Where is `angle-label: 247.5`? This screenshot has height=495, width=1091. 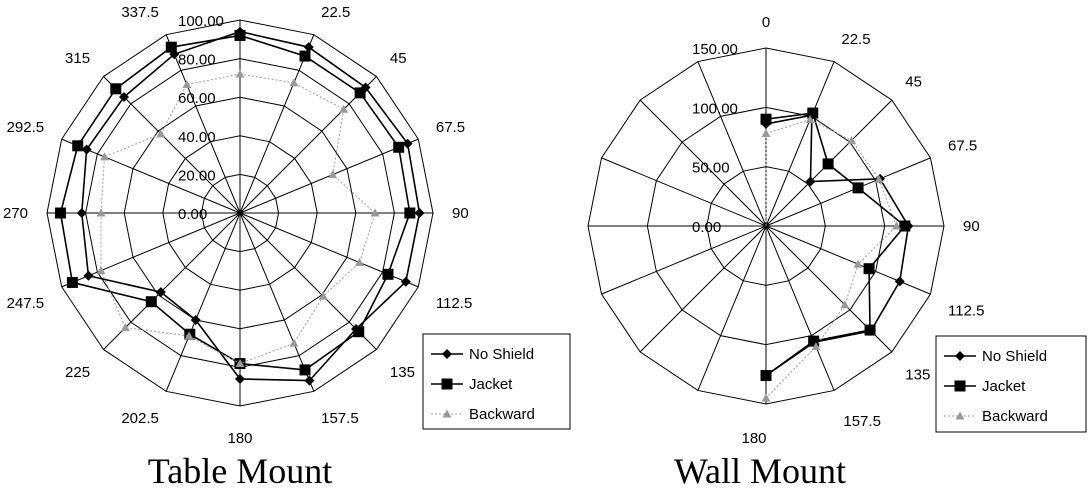
angle-label: 247.5 is located at coordinates (26, 303).